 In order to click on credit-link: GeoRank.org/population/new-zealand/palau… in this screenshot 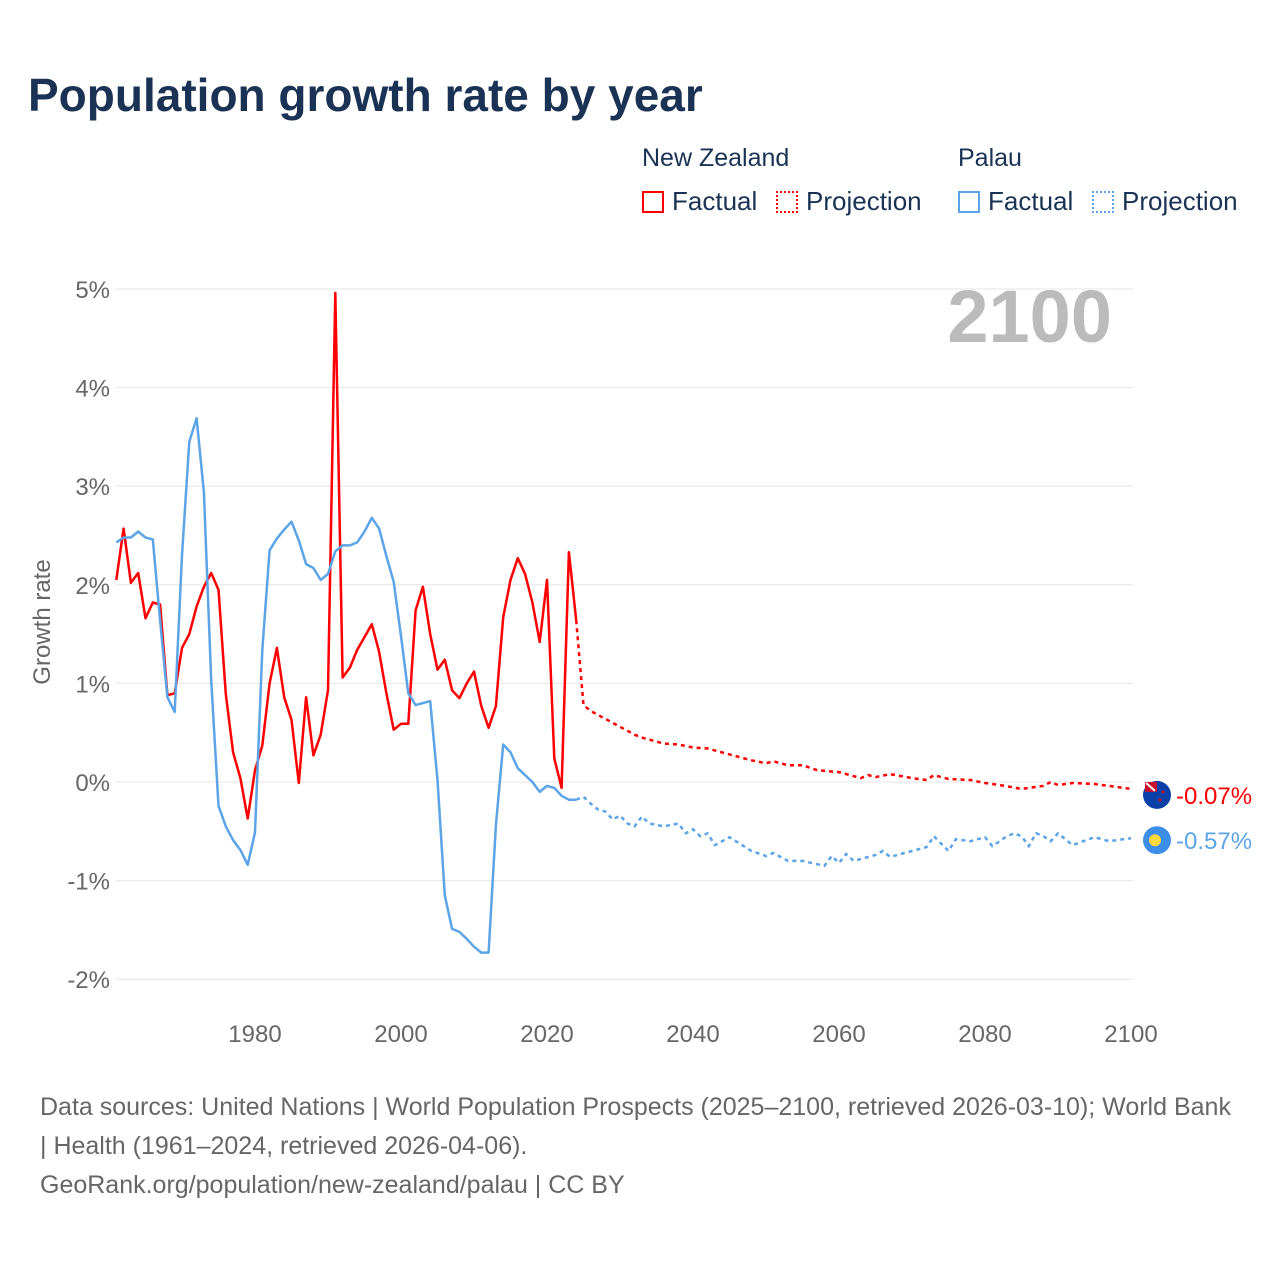, I will do `click(332, 1185)`.